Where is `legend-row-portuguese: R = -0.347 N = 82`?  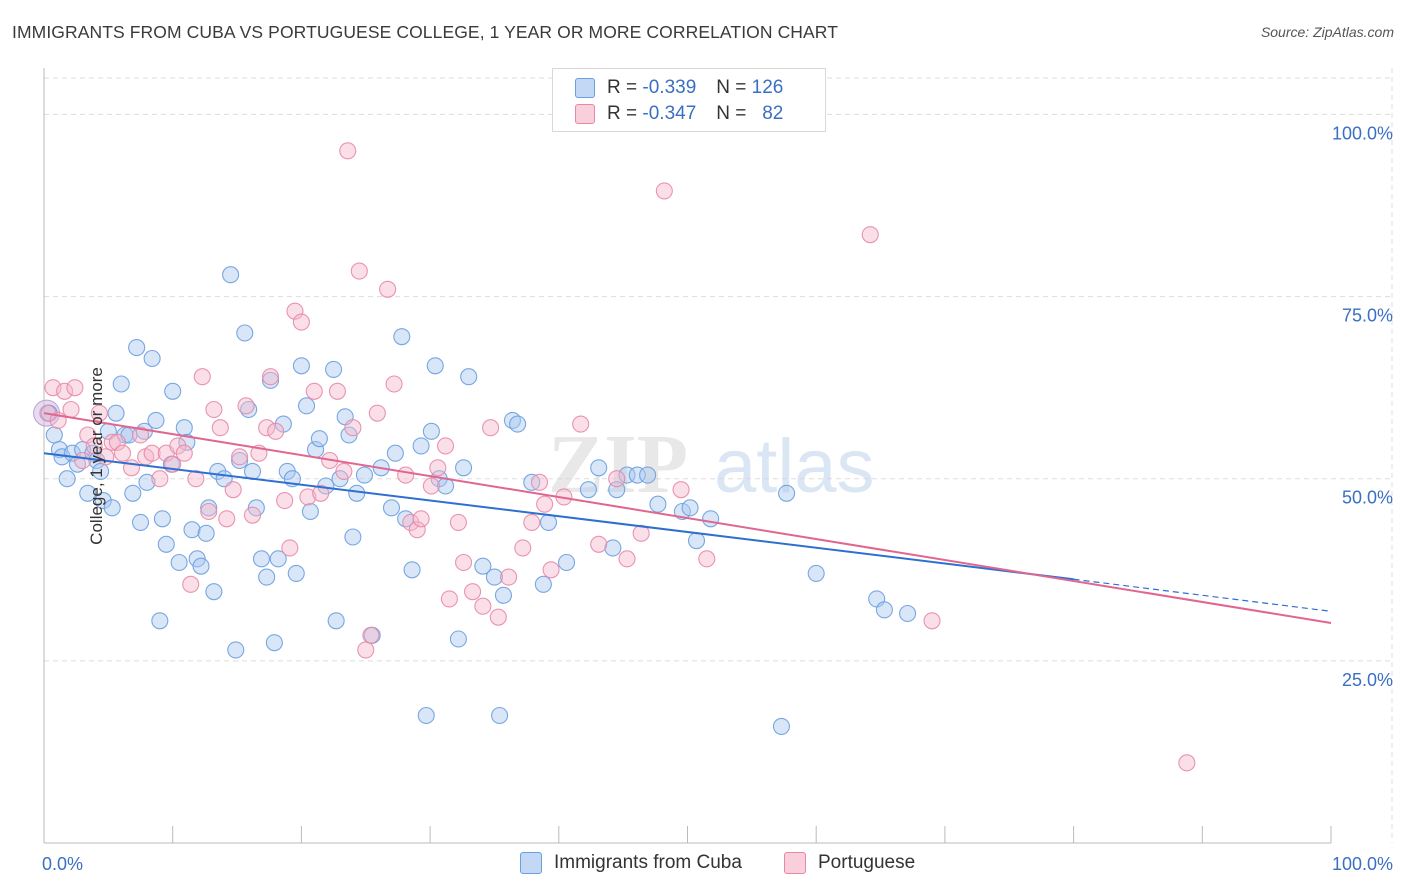
legend-row-portuguese: R = -0.347 N = 82 is located at coordinates (679, 114).